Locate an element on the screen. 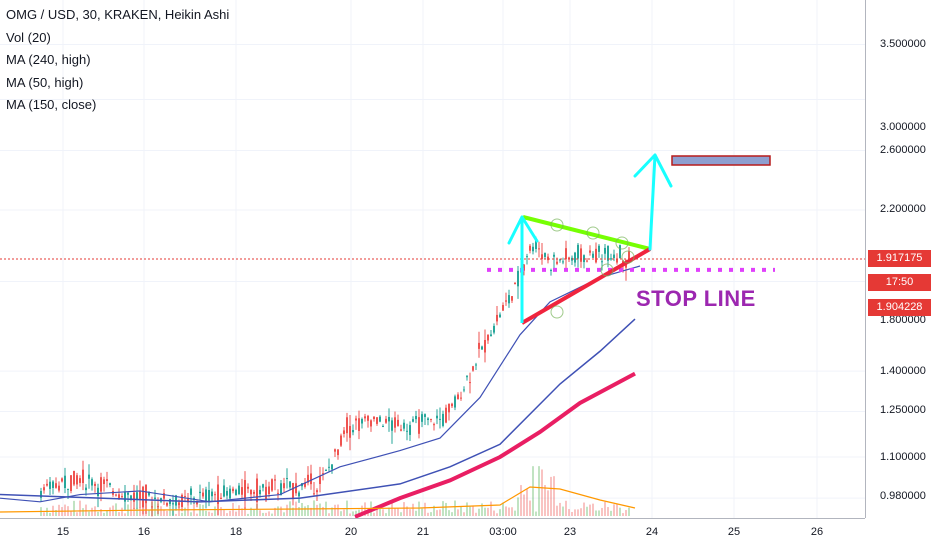 The image size is (932, 551). legend-indicator-ma150: MA (150, close) is located at coordinates (51, 104).